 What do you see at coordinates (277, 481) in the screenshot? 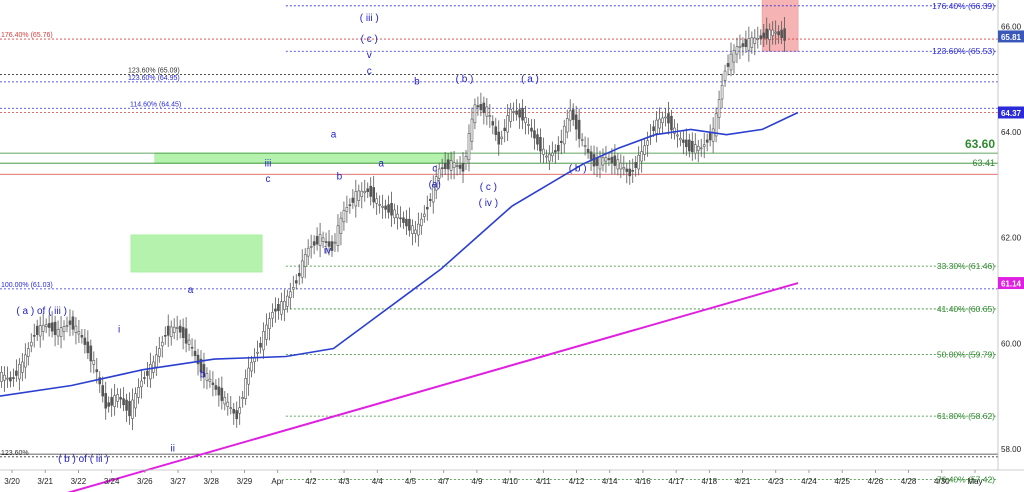
I see `x-tick-label-8: Apr` at bounding box center [277, 481].